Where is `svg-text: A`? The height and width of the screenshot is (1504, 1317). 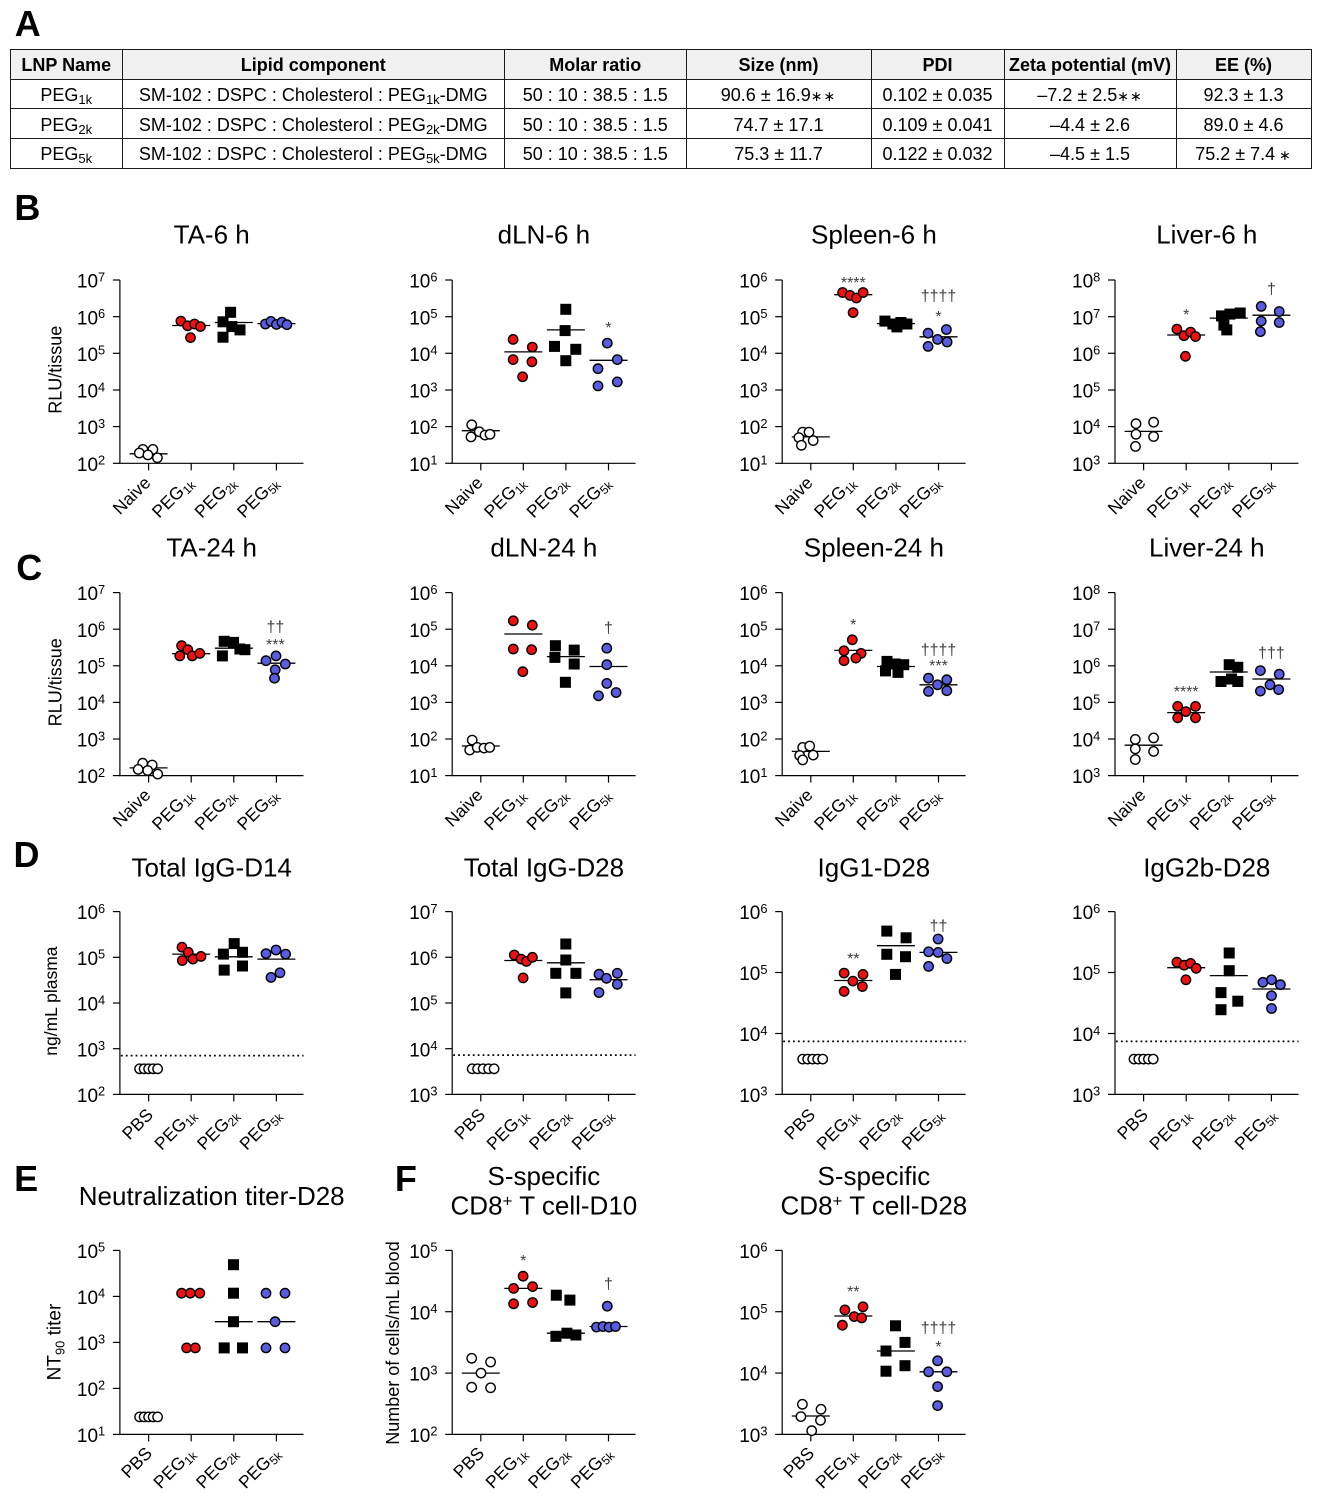 svg-text: A is located at coordinates (28, 23).